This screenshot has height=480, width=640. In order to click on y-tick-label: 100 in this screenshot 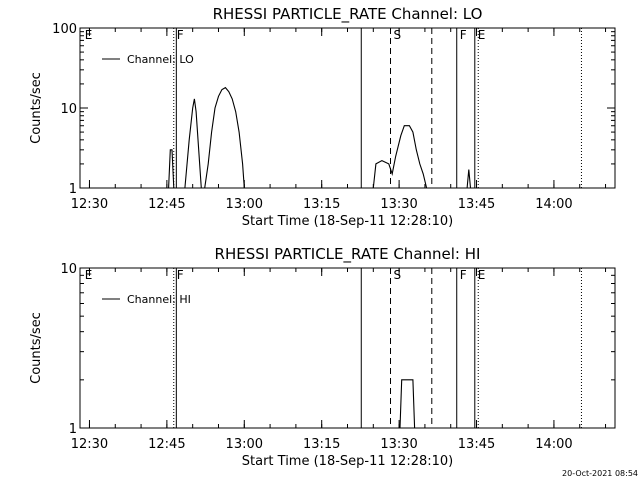, I will do `click(64, 29)`.